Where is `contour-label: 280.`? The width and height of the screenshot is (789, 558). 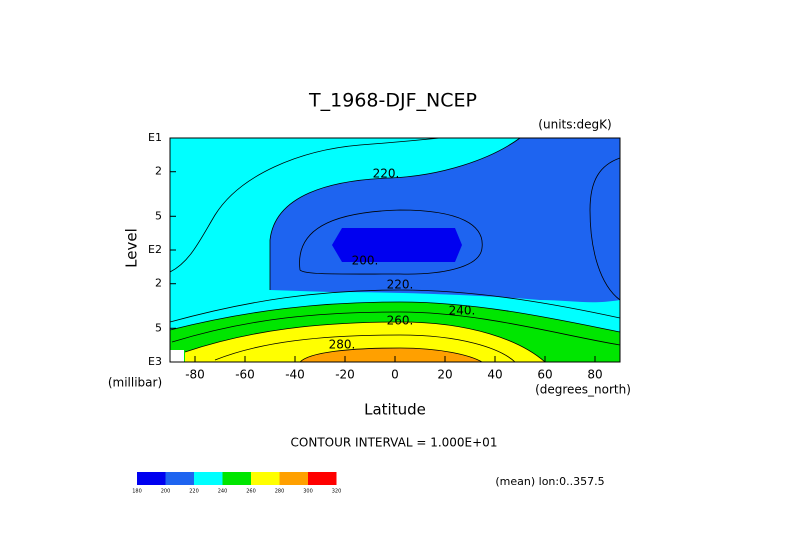
contour-label: 280. is located at coordinates (342, 345).